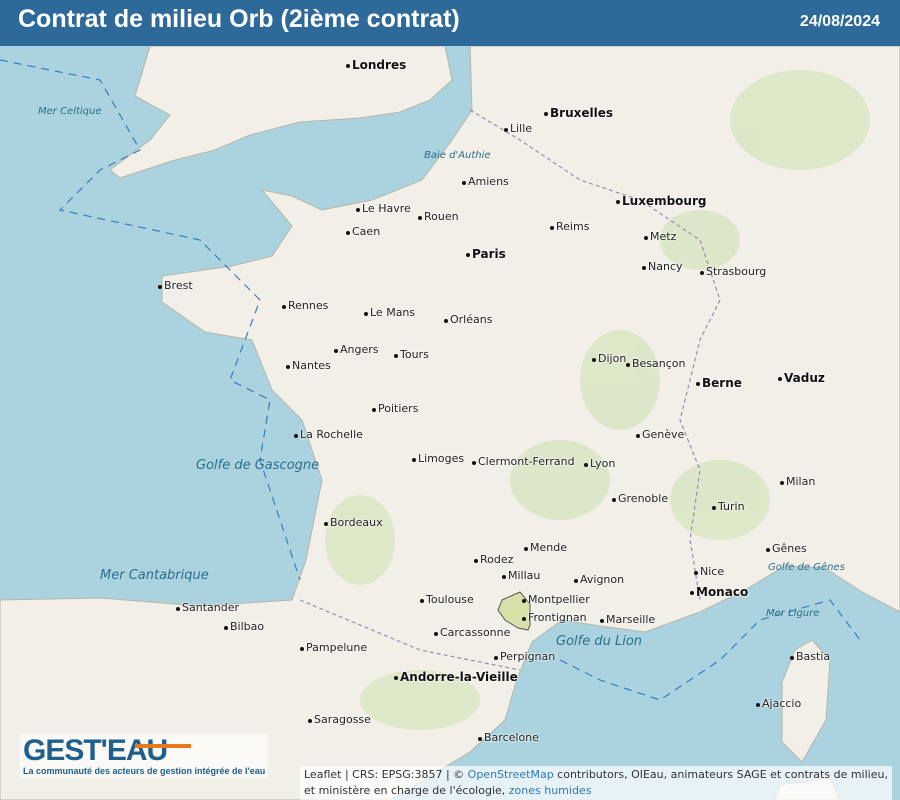 This screenshot has width=900, height=800. I want to click on city-label: Angers, so click(359, 349).